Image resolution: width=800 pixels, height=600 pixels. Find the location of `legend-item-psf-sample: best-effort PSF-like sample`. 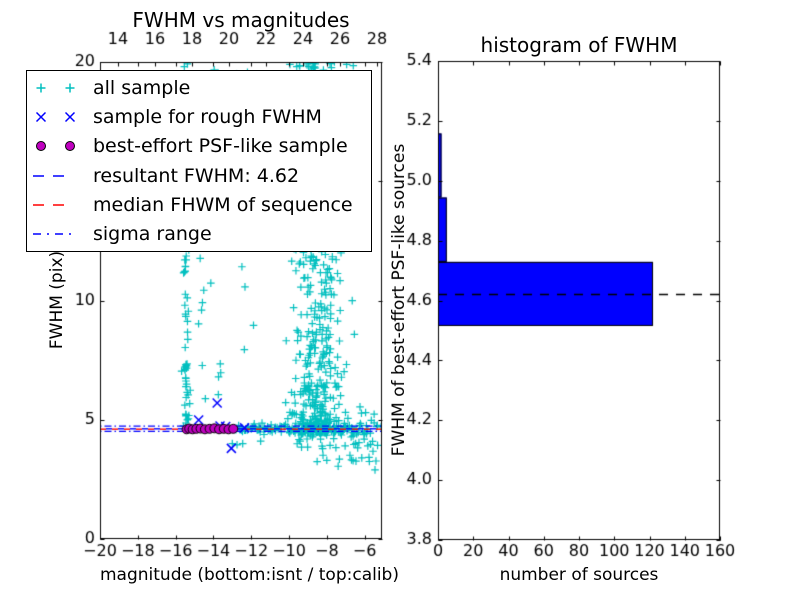

legend-item-psf-sample: best-effort PSF-like sample is located at coordinates (199, 146).